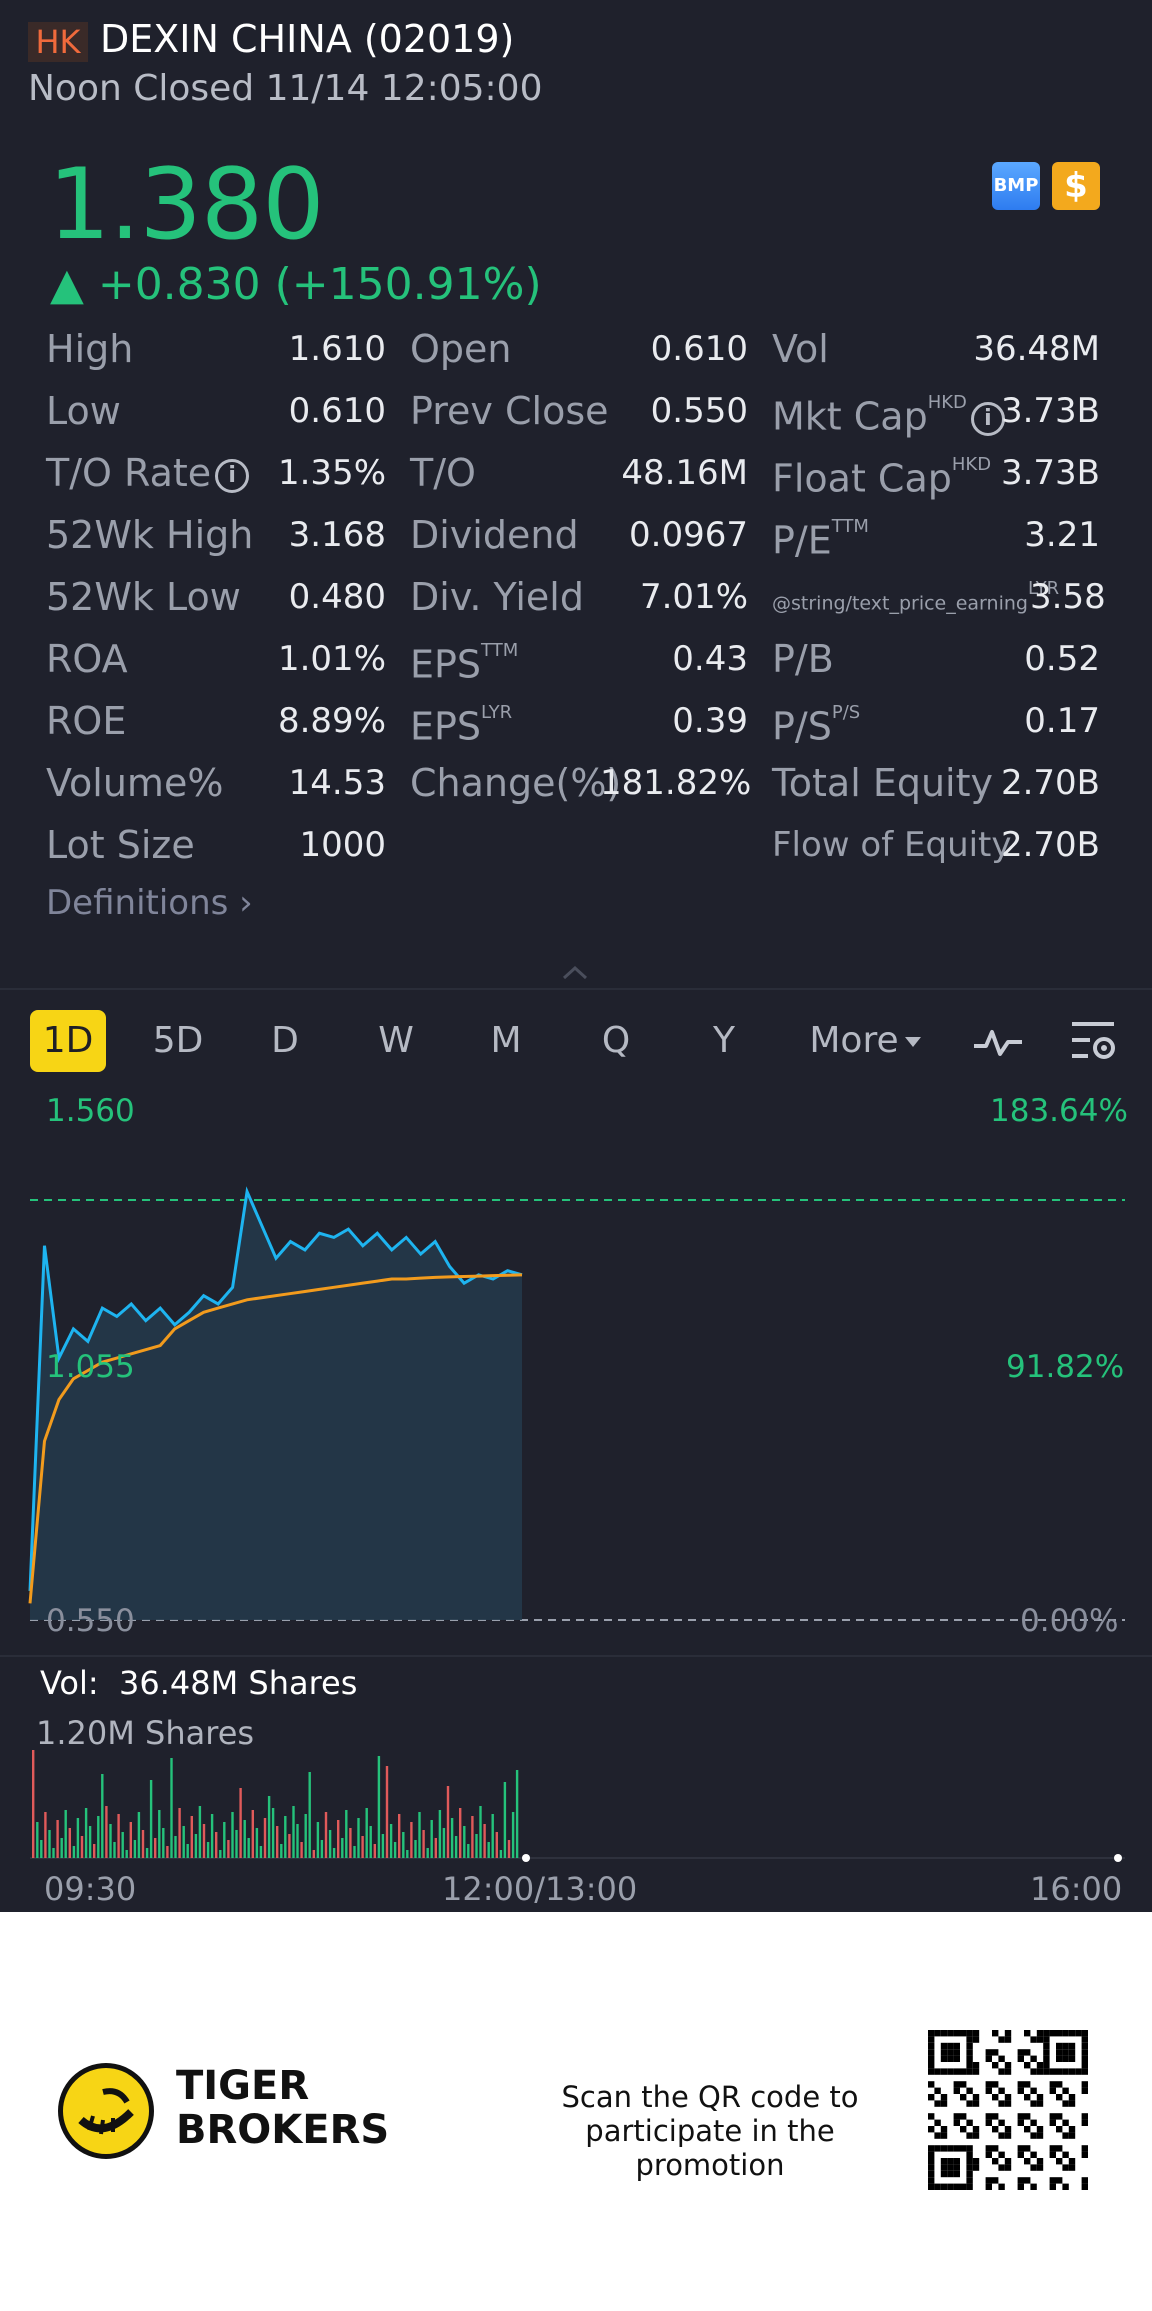  Describe the element at coordinates (149, 903) in the screenshot. I see `definitions-link: Definitions ›` at that location.